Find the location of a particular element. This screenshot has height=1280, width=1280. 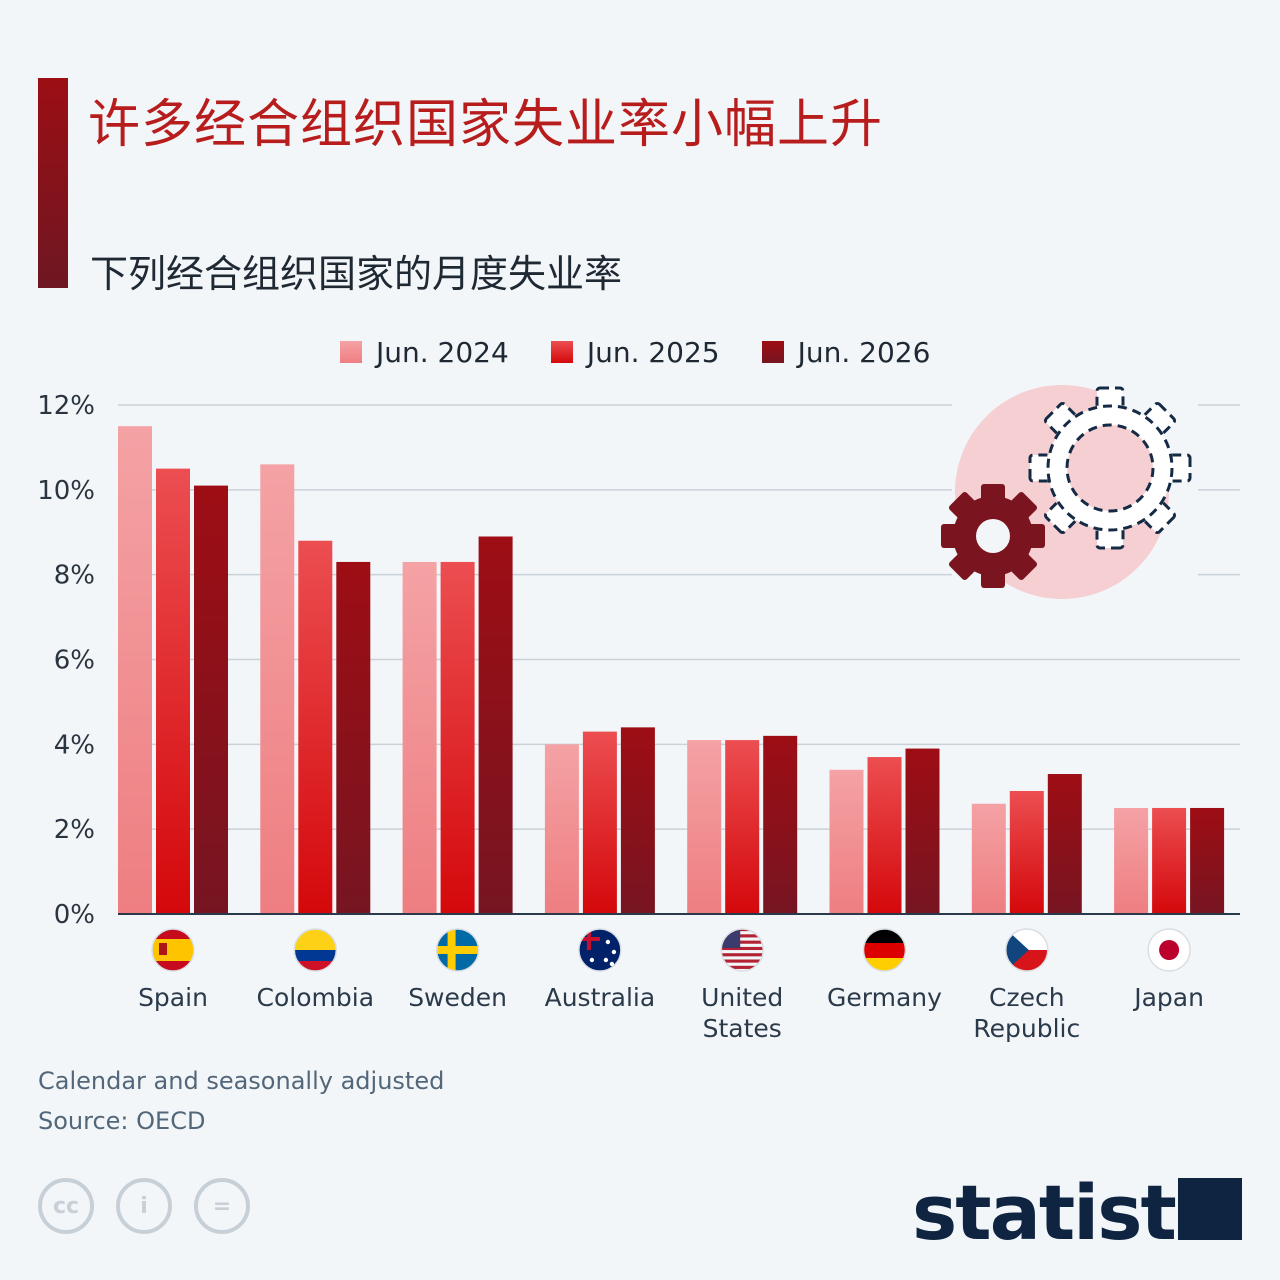

gears-illustration is located at coordinates (1066, 492).